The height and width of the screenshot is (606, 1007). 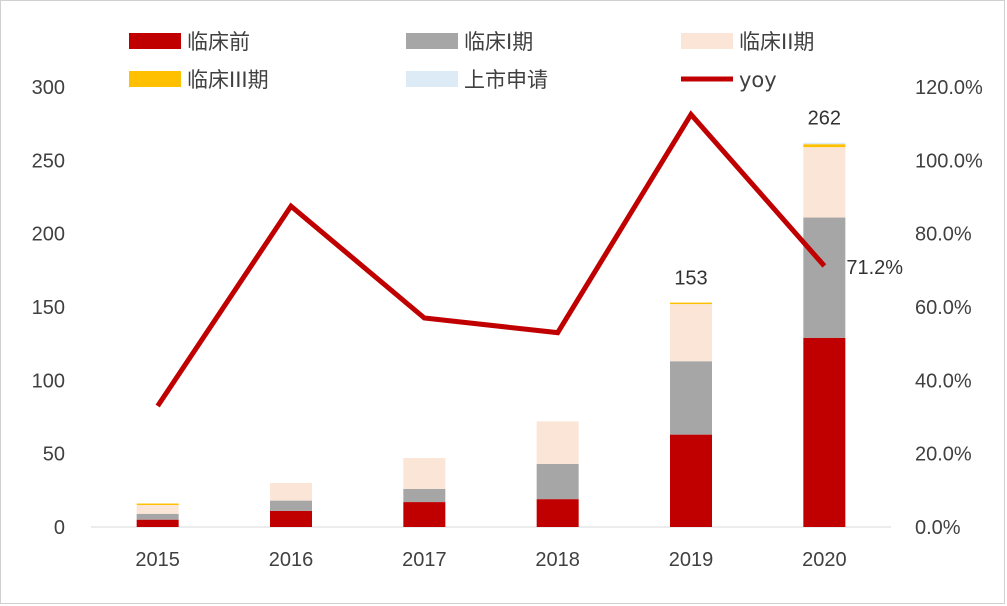 I want to click on right-axis-ticks: 0.0% 20.0% 40.0% 60.0% 80.0% 100.0% 120.0%, so click(x=949, y=308).